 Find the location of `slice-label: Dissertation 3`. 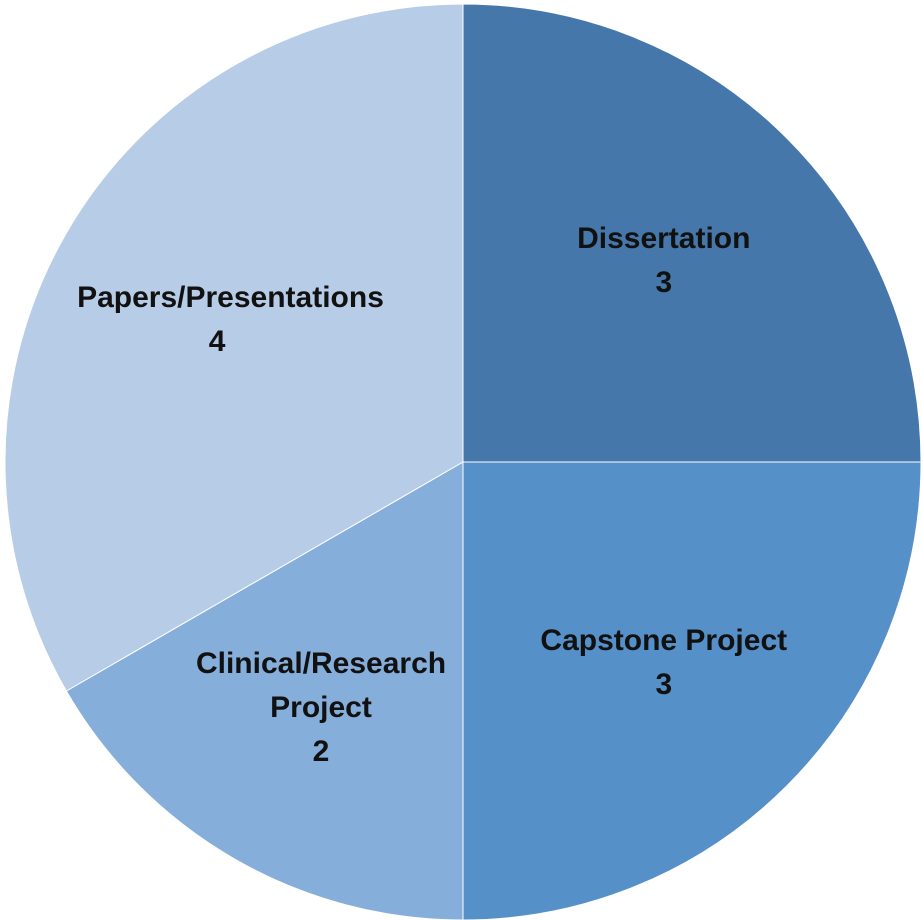

slice-label: Dissertation 3 is located at coordinates (664, 261).